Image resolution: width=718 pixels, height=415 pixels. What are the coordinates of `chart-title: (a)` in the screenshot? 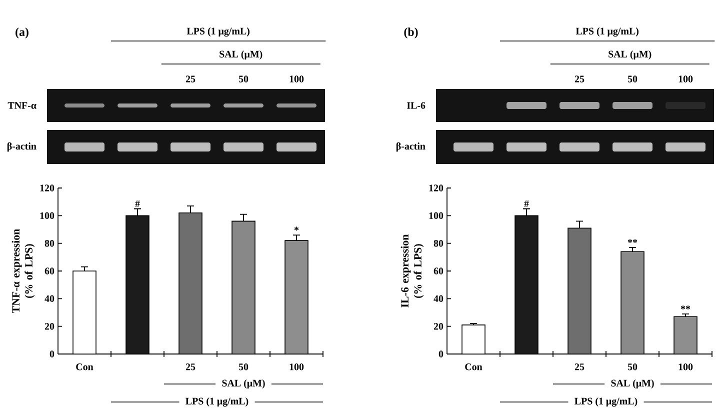 It's located at (22, 33).